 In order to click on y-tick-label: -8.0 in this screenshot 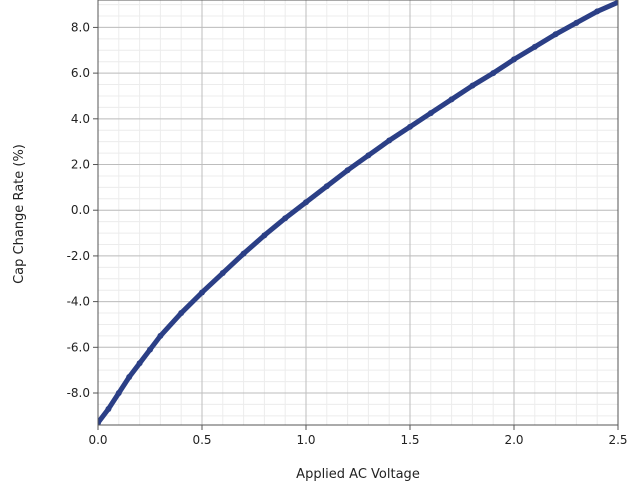, I will do `click(78, 393)`.